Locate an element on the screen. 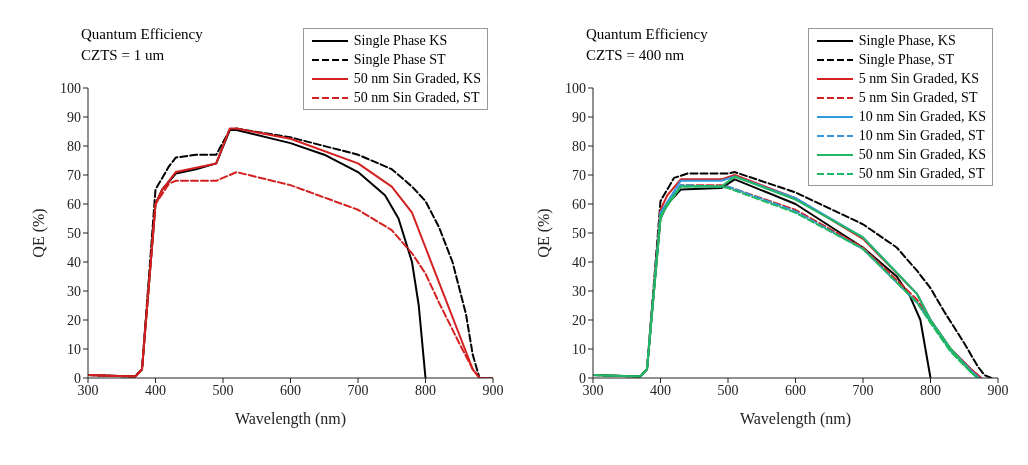 This screenshot has width=1028, height=465. legend-label: 10 nm Sin Graded, ST is located at coordinates (921, 136).